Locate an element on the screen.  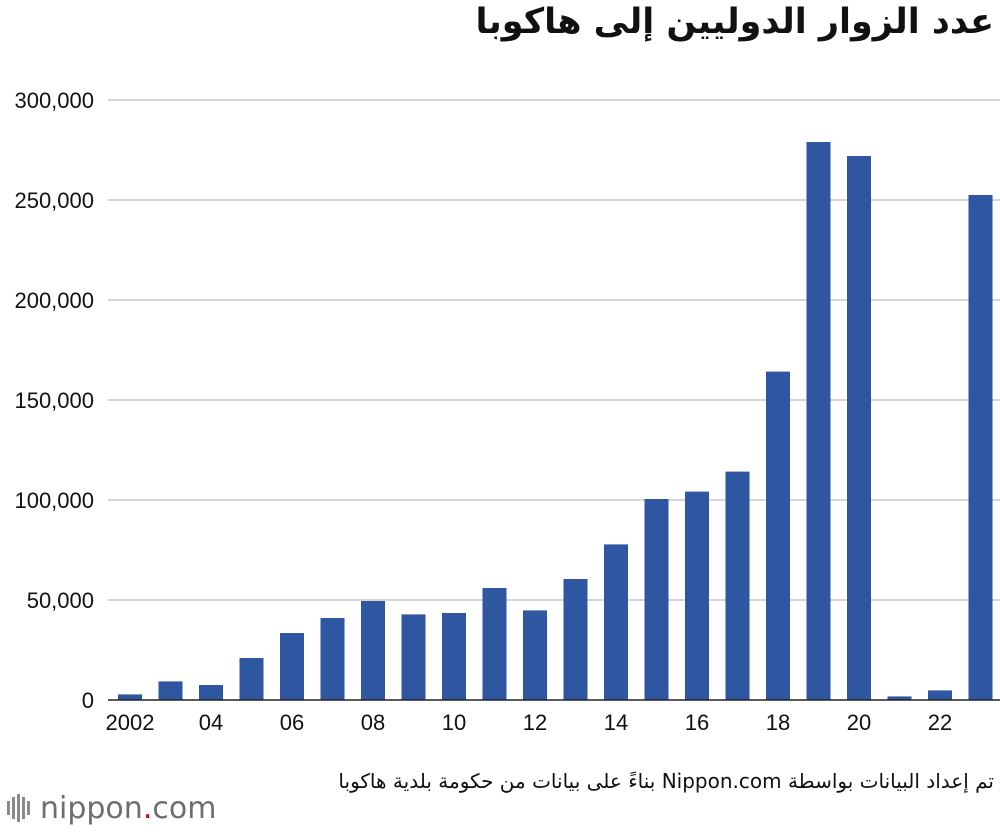
y-tick-label: 100,000 is located at coordinates (54, 500).